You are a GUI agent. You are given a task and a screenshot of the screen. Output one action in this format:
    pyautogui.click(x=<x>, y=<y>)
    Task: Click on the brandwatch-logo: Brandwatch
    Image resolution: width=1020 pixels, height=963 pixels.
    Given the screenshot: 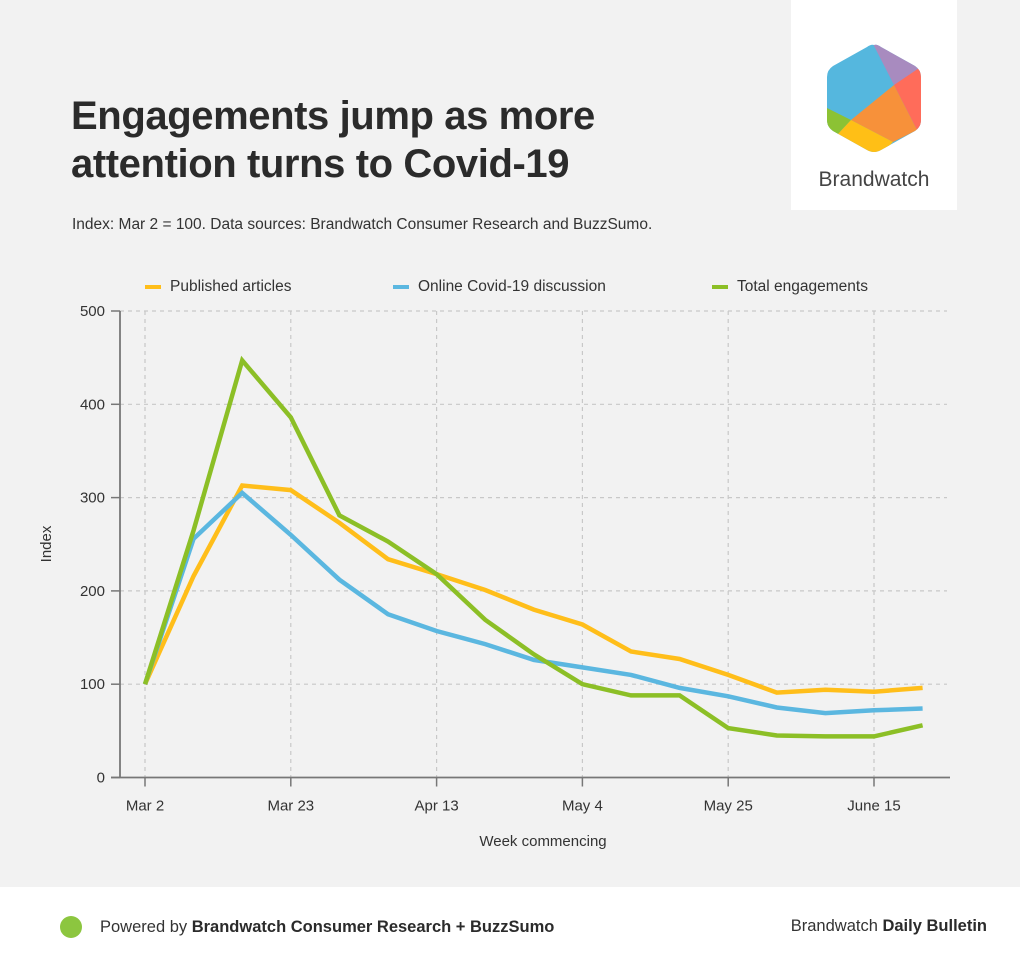 What is the action you would take?
    pyautogui.click(x=874, y=105)
    